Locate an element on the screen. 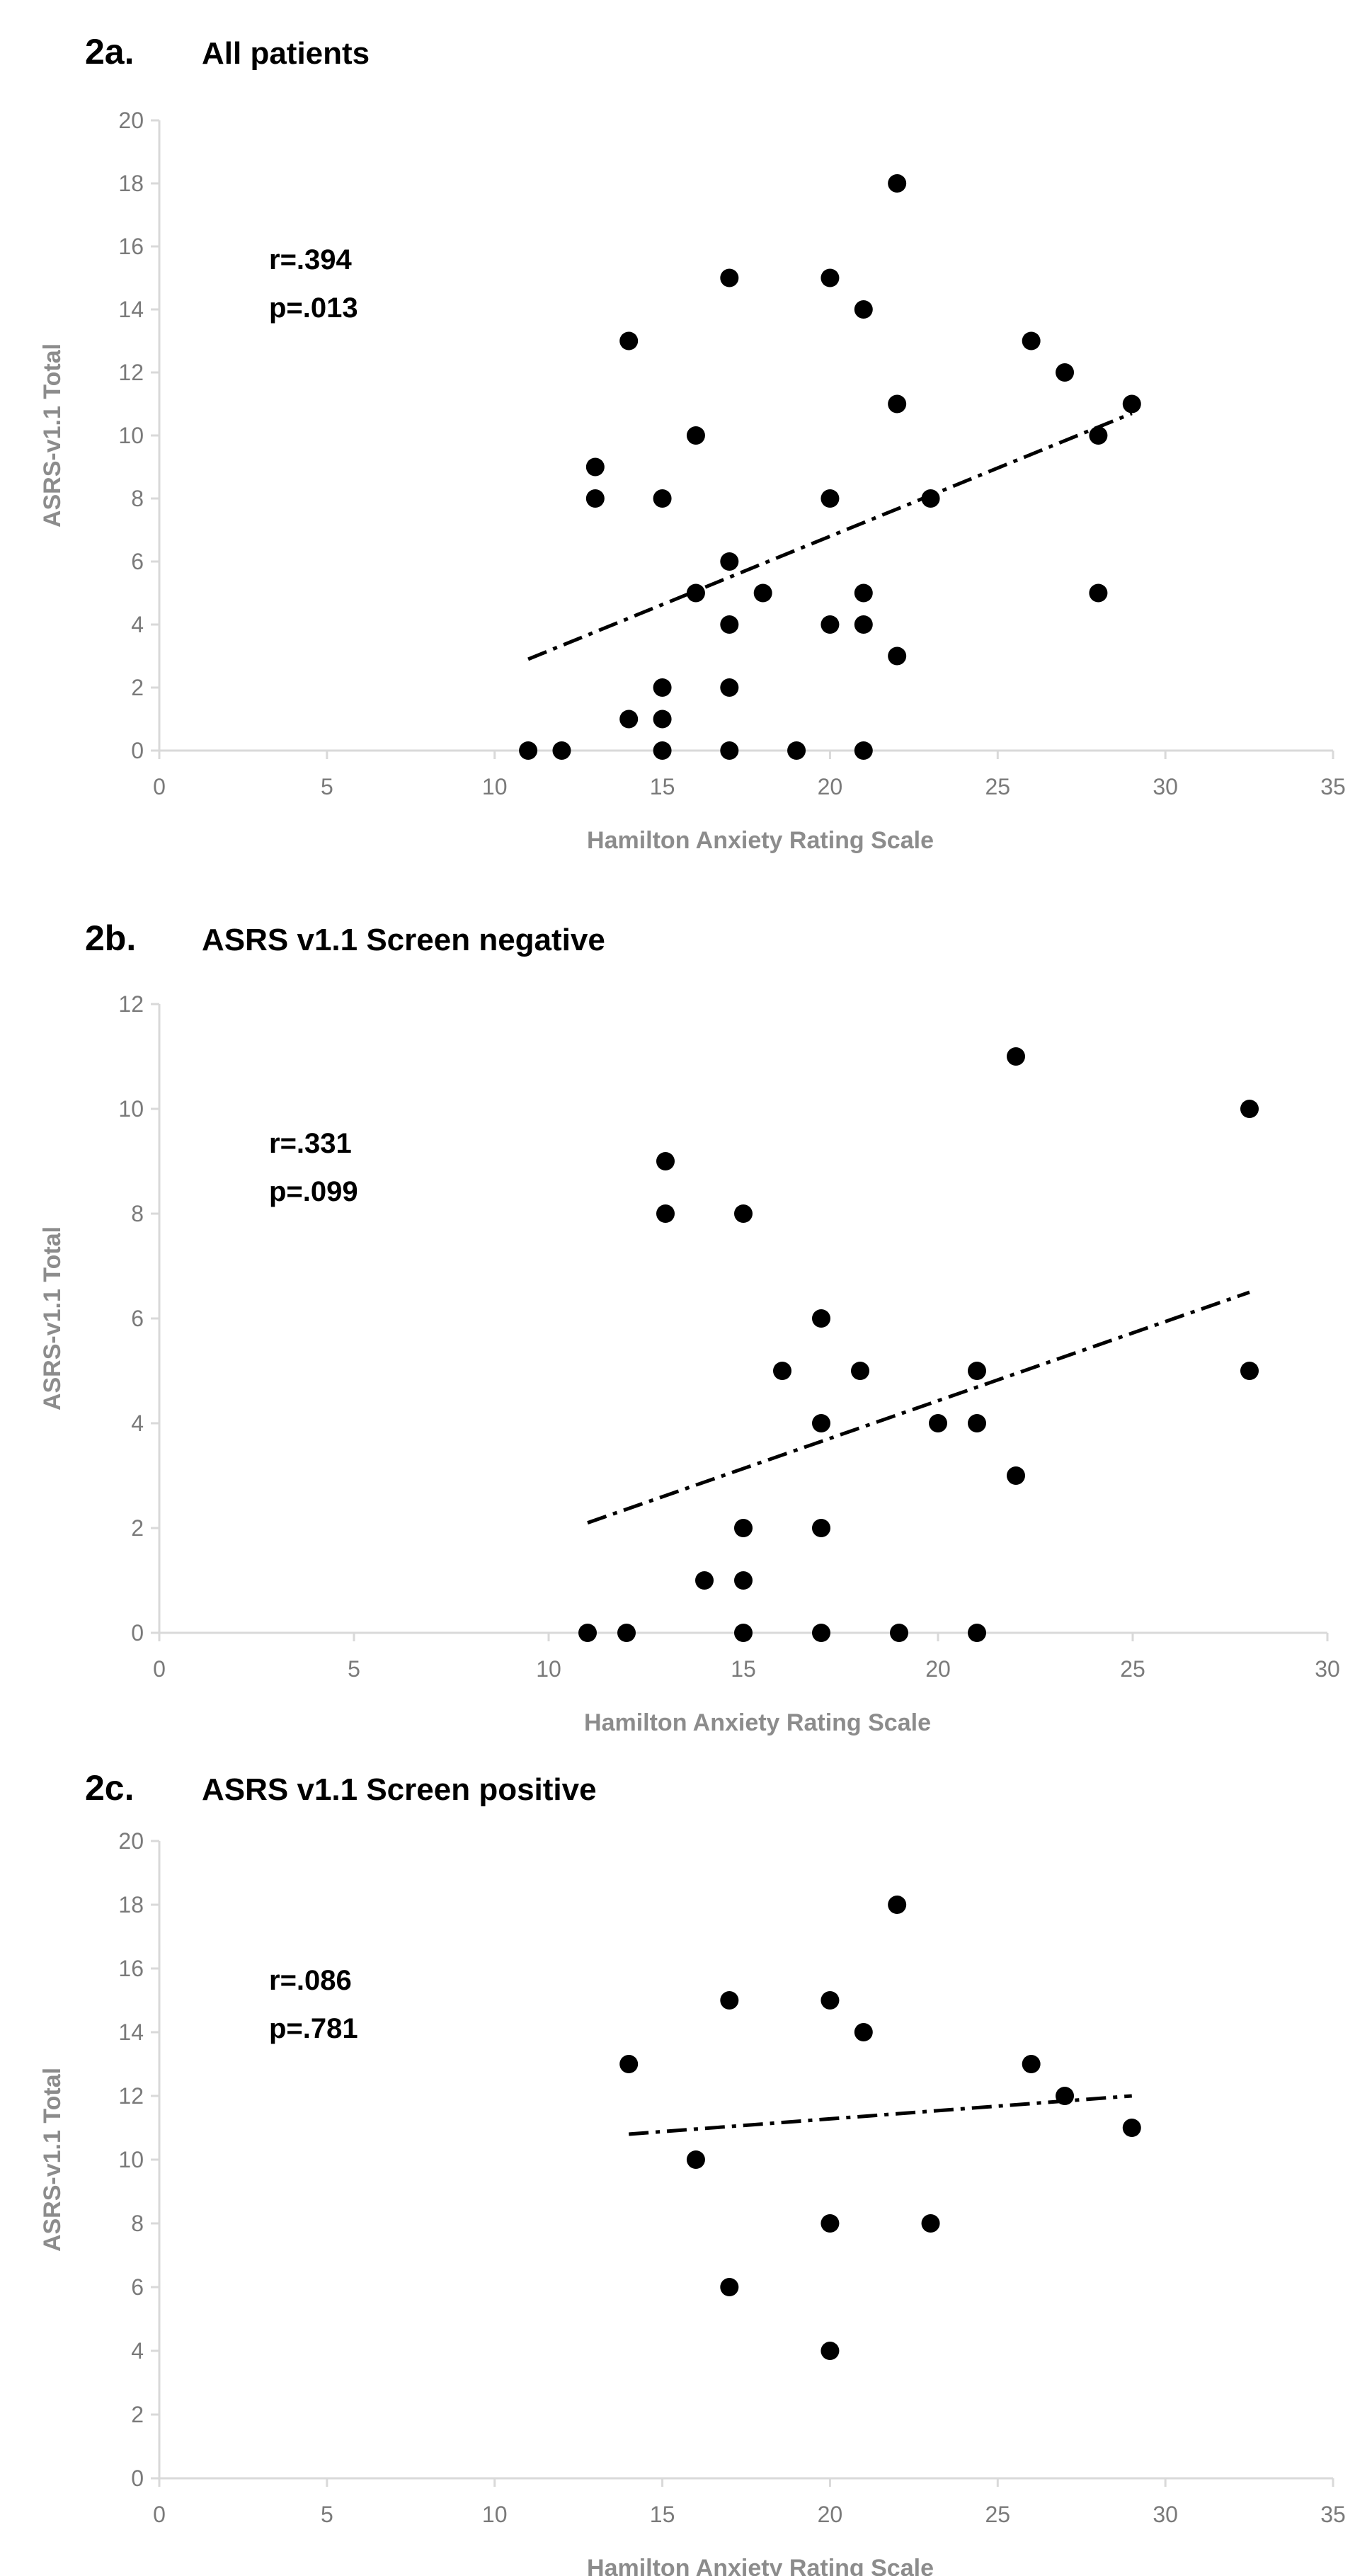 The image size is (1355, 2576). chart-2a-y-tick-label: 16 is located at coordinates (131, 247).